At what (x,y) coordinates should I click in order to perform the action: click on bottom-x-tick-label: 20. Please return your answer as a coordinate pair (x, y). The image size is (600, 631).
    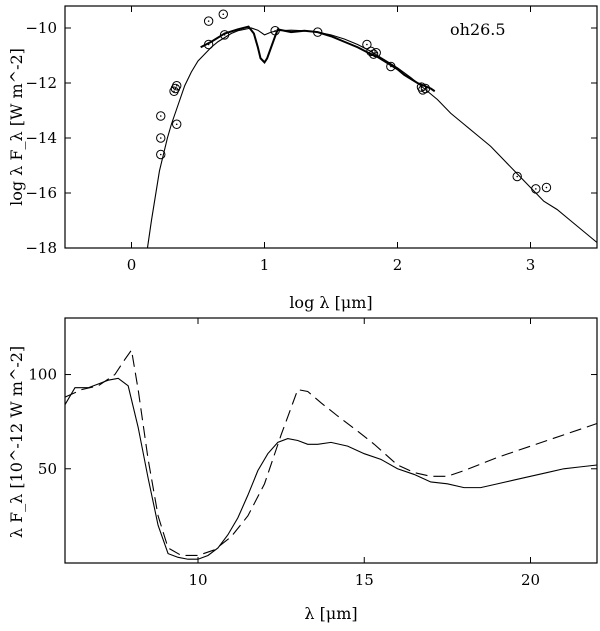
    Looking at the image, I should click on (530, 580).